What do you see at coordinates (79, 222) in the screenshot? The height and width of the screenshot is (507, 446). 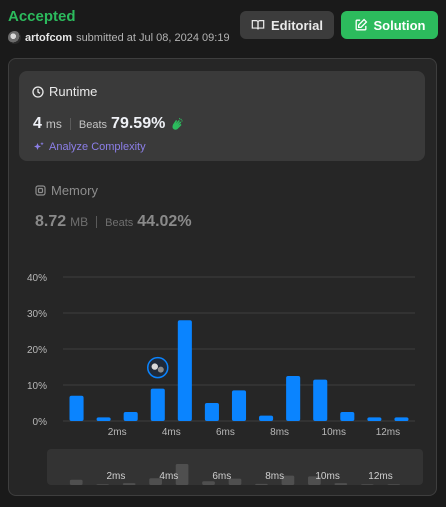 I see `memory-unit: MB` at bounding box center [79, 222].